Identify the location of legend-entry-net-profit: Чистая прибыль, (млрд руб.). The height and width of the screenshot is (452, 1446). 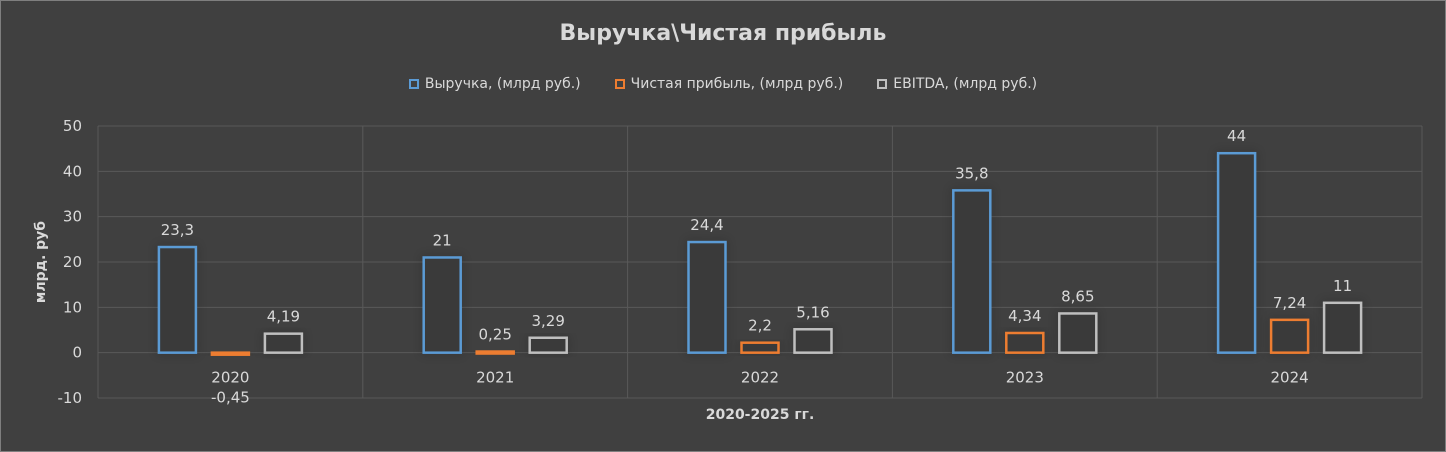
(729, 84).